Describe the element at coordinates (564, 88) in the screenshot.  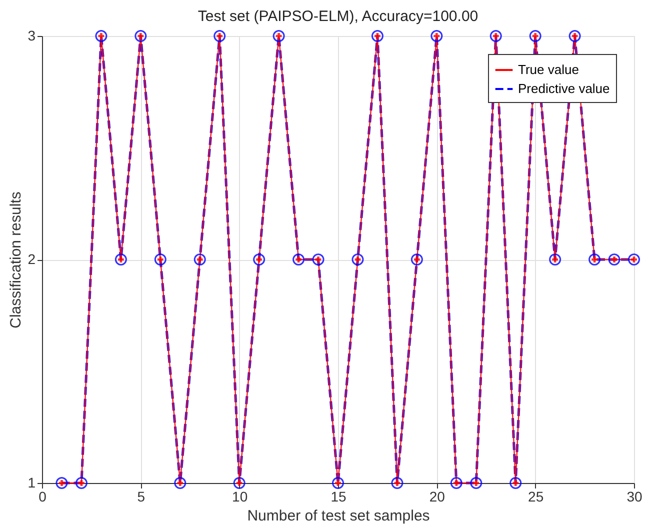
I see `legend-label: Predictive value` at that location.